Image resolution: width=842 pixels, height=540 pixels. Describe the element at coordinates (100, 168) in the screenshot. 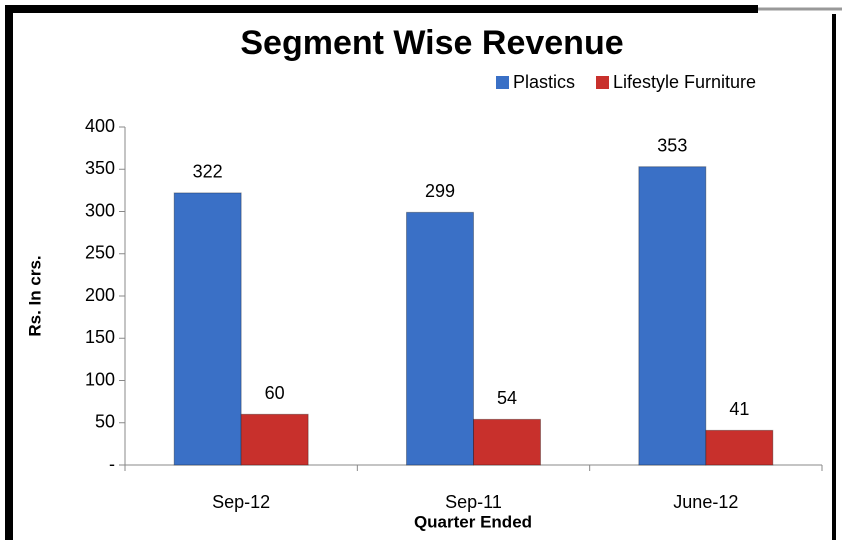

I see `y-tick-label: 350` at that location.